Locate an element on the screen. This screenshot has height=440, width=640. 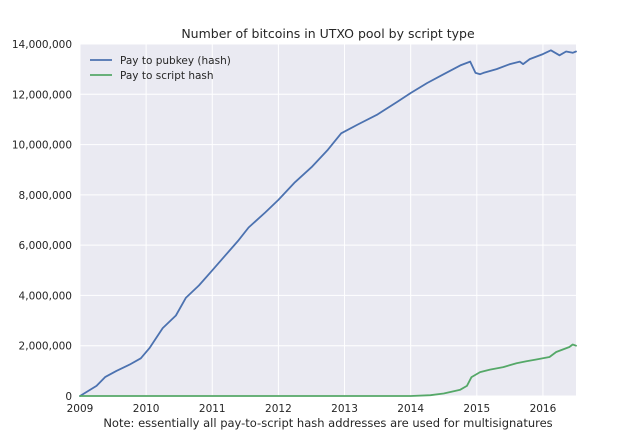
x-tick-label: 2010 is located at coordinates (146, 409).